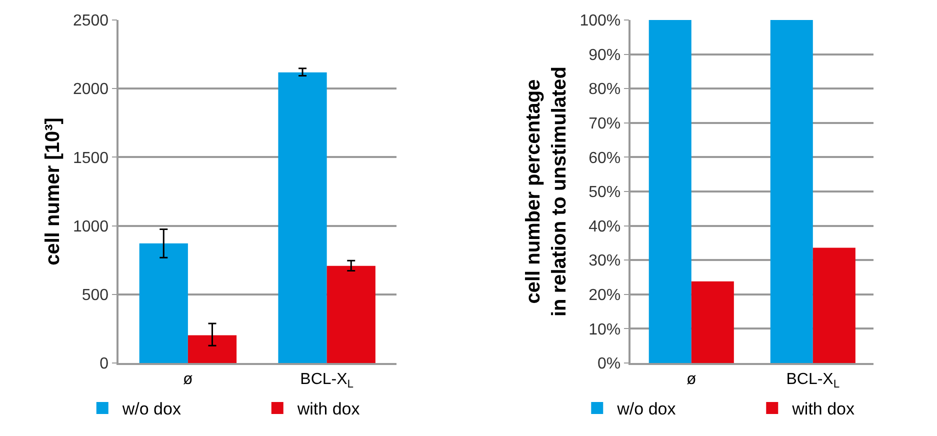 This screenshot has height=436, width=937. I want to click on y-tick-label: 20%, so click(604, 295).